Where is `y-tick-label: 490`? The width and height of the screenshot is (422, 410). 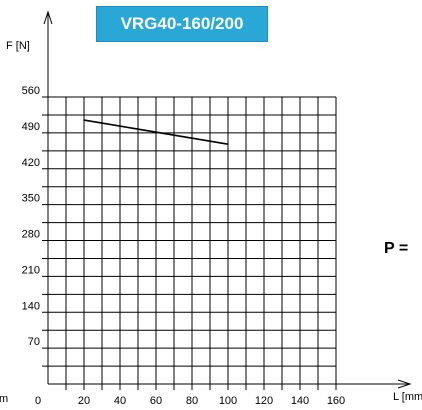 y-tick-label: 490 is located at coordinates (31, 127).